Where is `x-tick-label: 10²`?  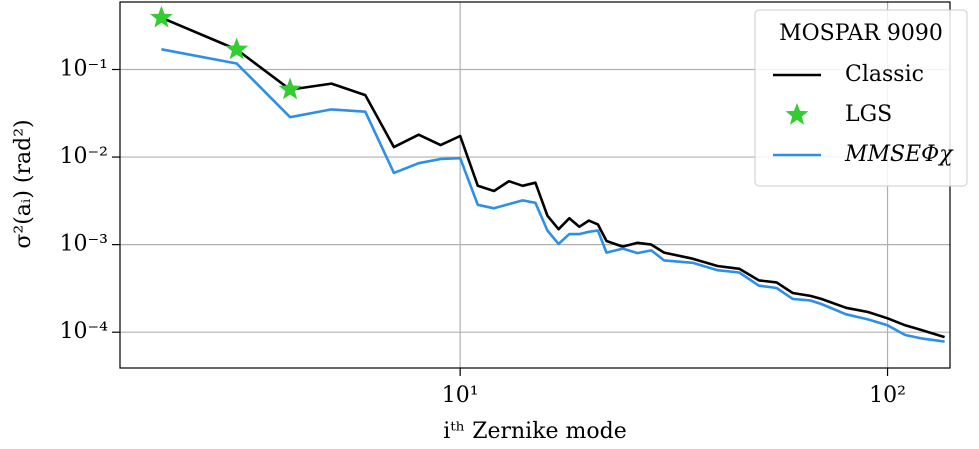 x-tick-label: 10² is located at coordinates (887, 395).